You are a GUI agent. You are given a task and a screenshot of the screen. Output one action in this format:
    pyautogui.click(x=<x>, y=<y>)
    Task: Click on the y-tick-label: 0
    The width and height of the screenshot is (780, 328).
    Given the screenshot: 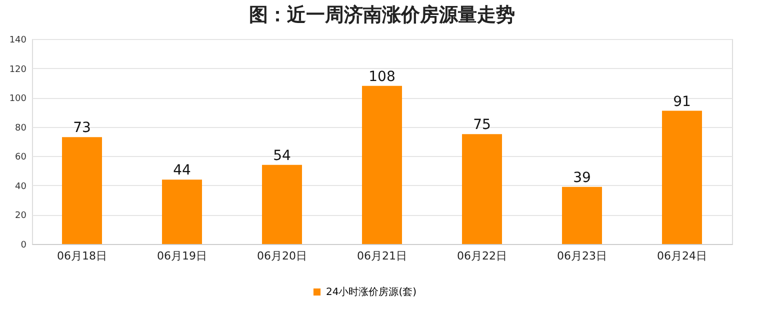 What is the action you would take?
    pyautogui.click(x=23, y=245)
    